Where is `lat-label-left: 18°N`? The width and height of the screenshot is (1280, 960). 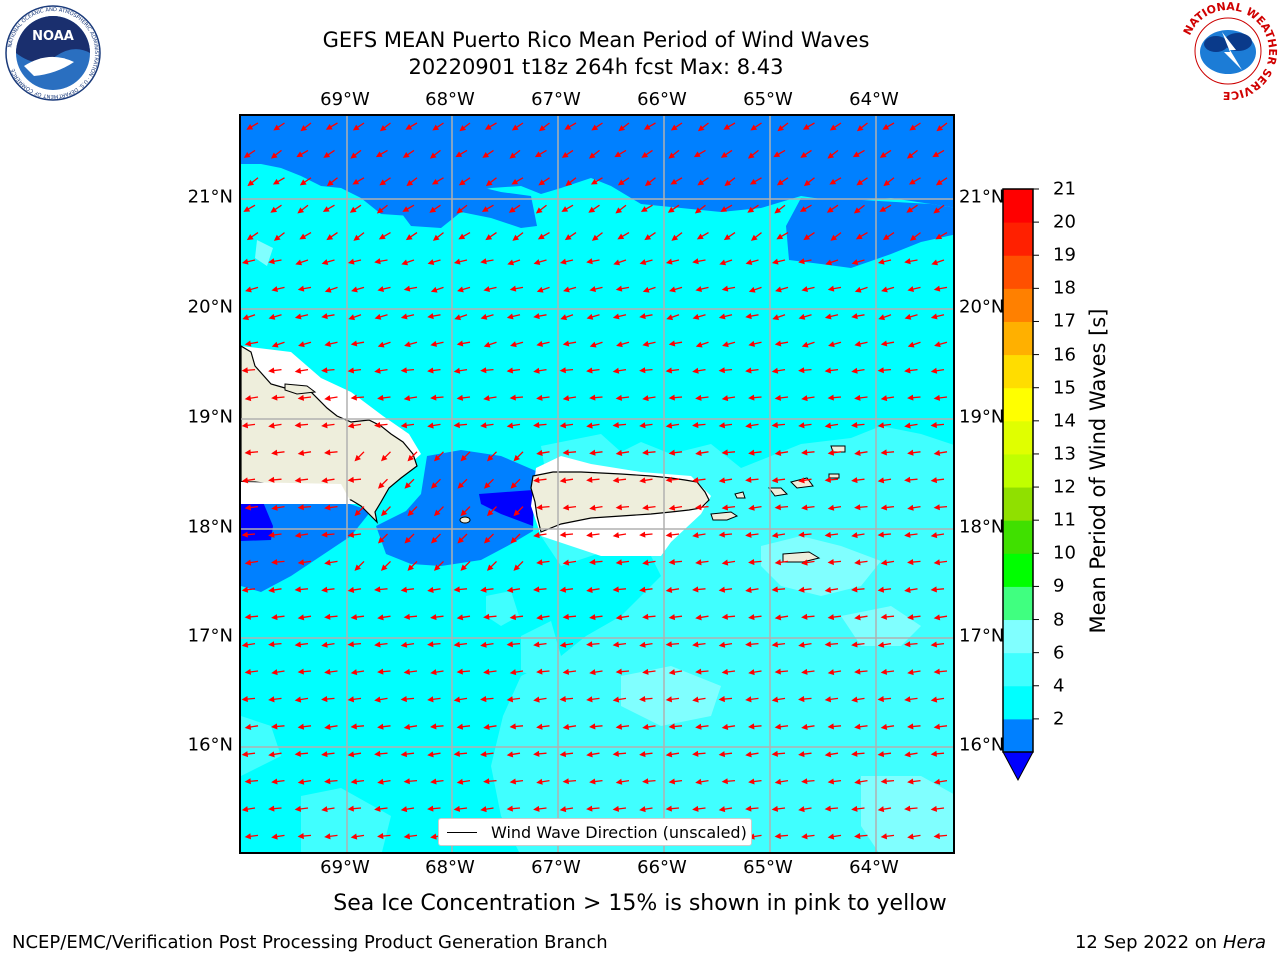
lat-label-left: 18°N is located at coordinates (210, 527).